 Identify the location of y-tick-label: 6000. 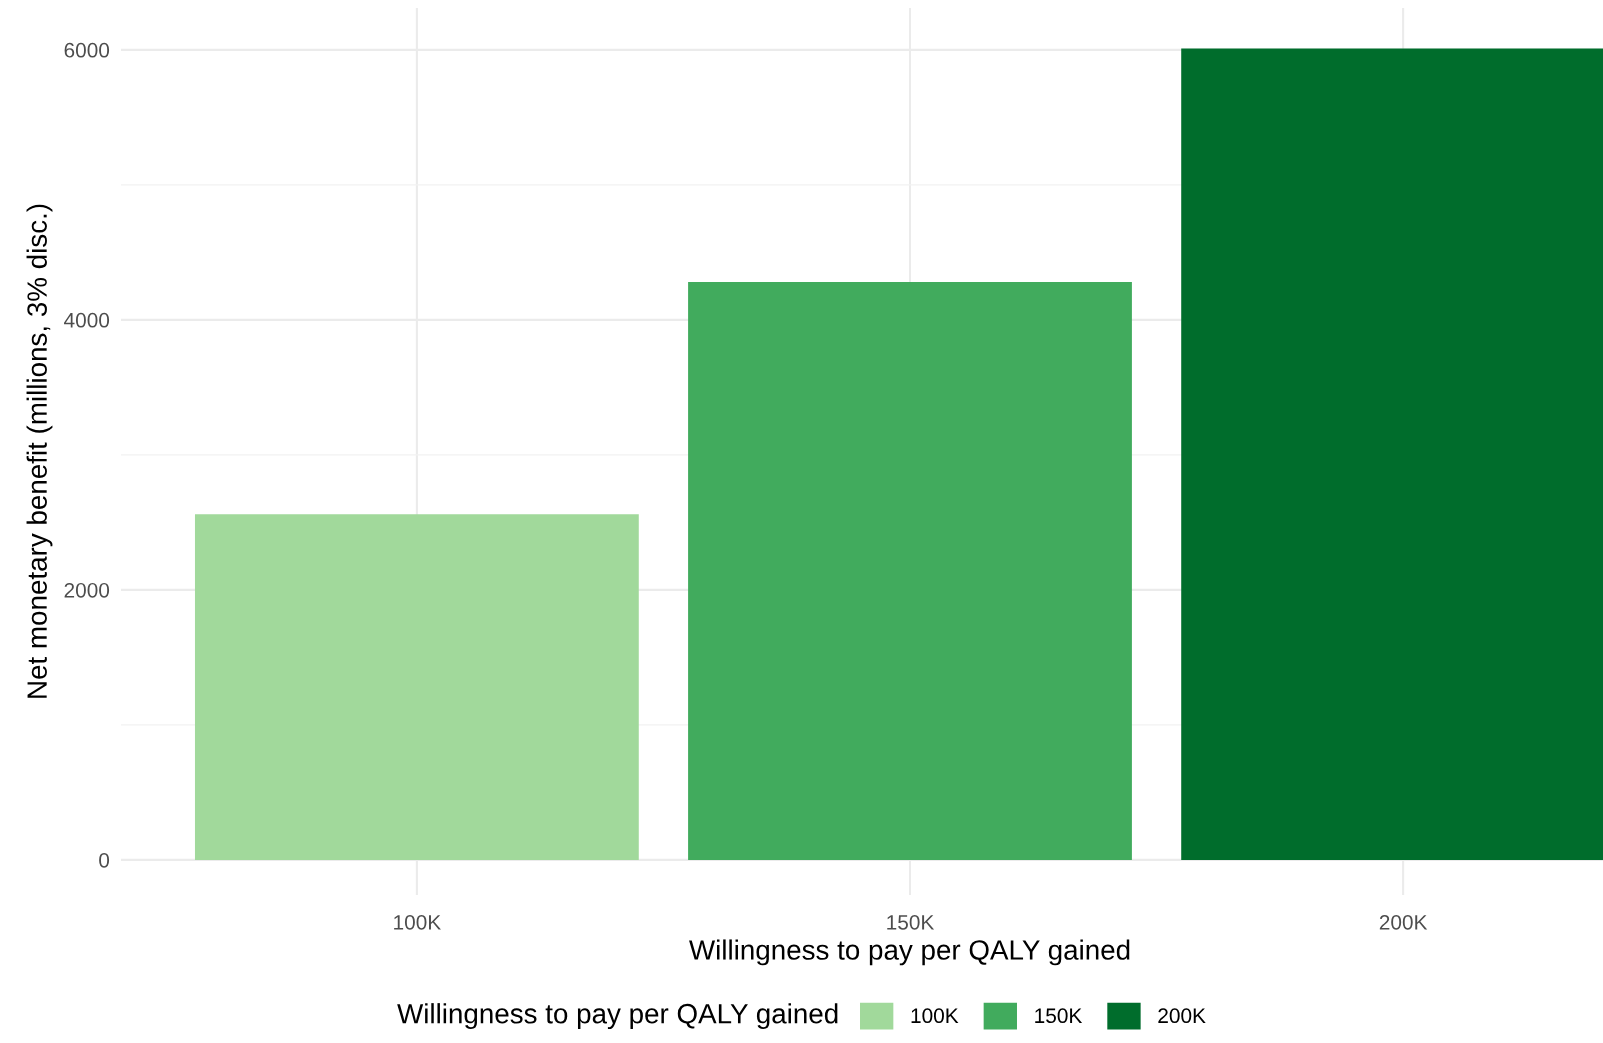
(87, 50).